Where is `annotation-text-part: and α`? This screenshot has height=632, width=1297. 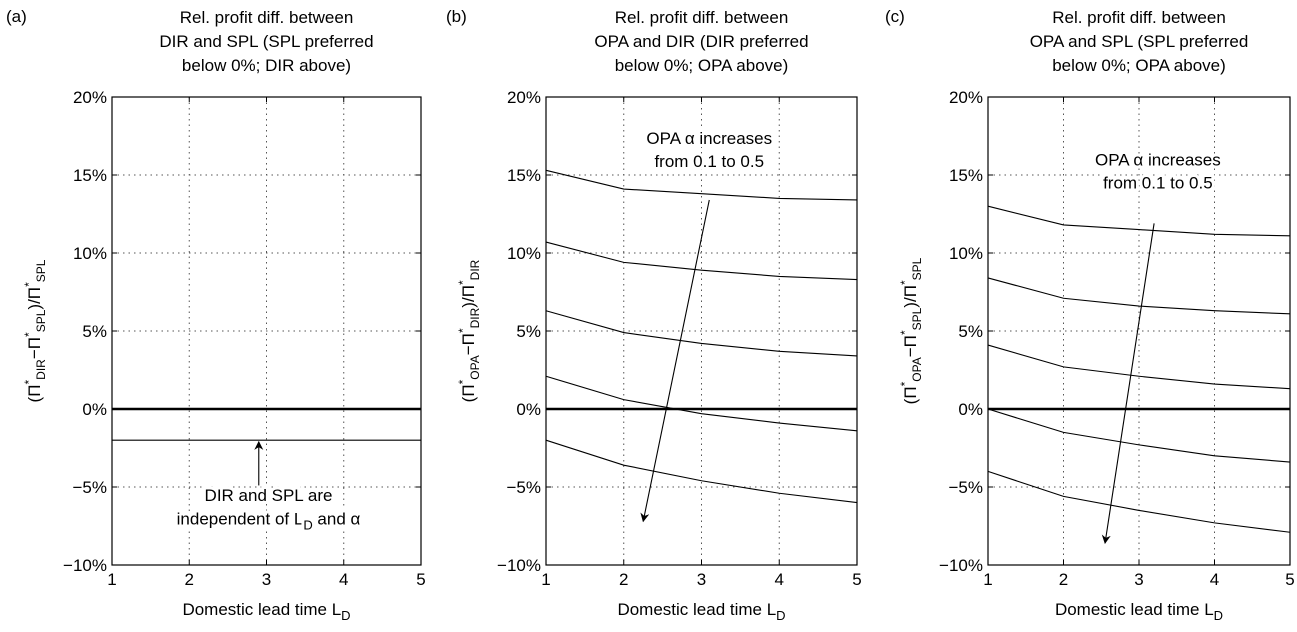
annotation-text-part: and α is located at coordinates (337, 518).